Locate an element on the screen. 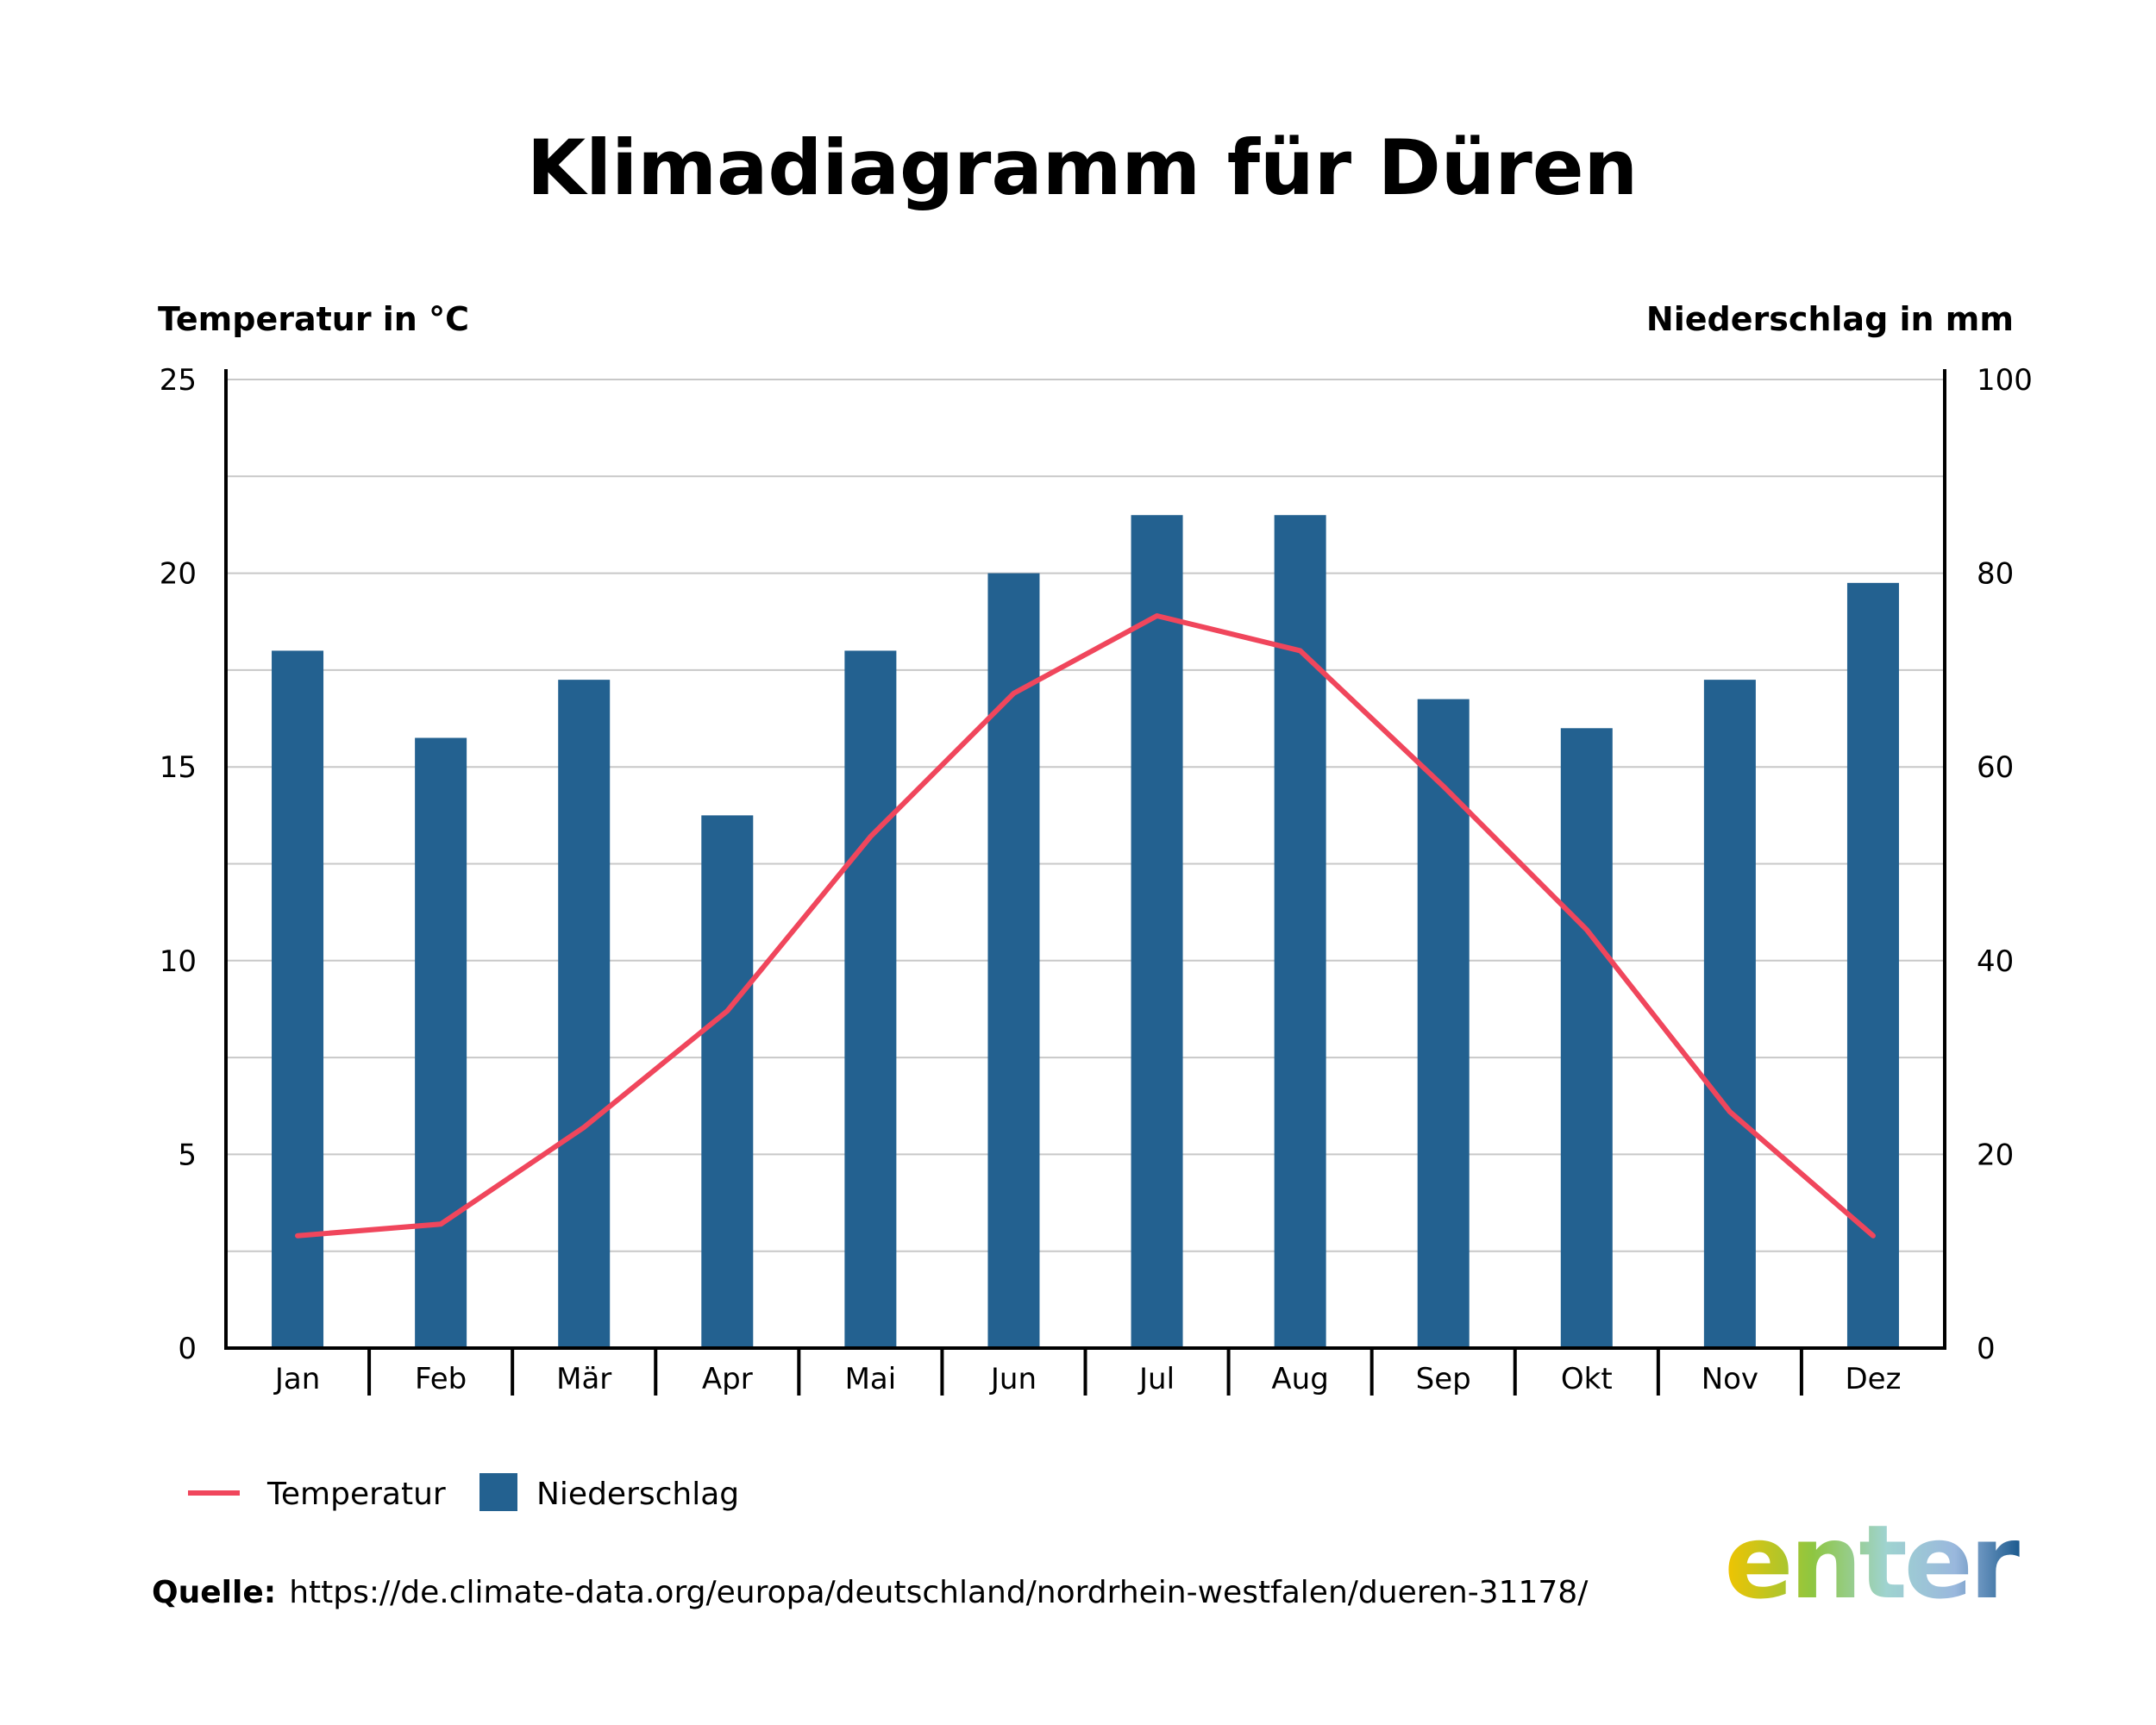  right-tick-label: 20 is located at coordinates (1995, 1155).